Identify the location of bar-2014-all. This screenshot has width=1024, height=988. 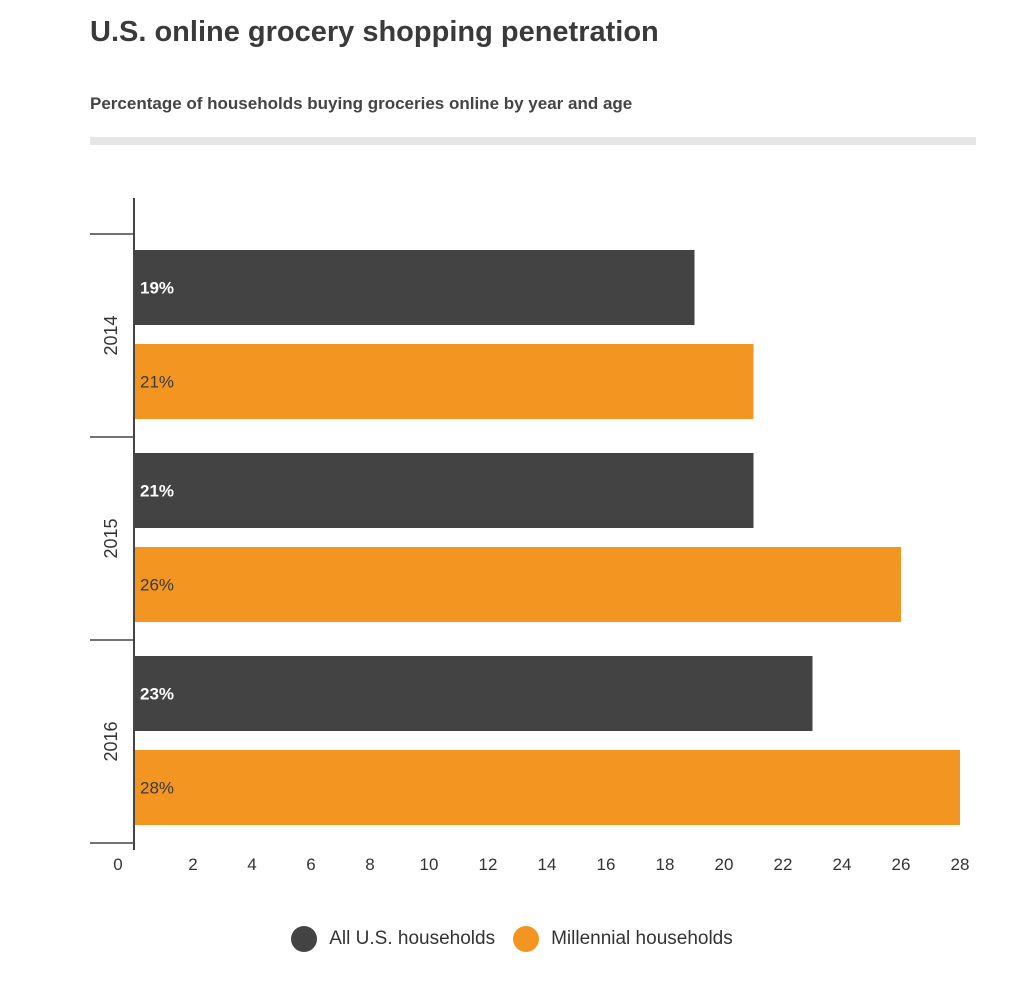
(414, 287).